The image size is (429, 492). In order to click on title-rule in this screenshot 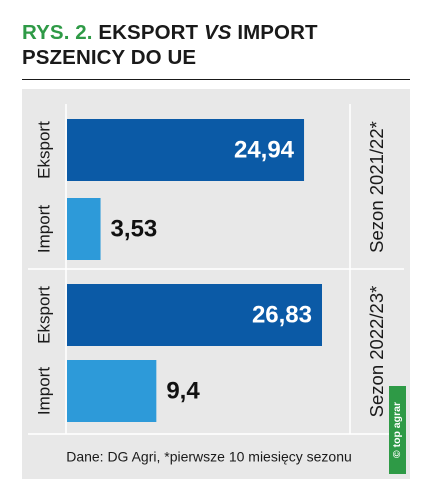, I will do `click(216, 79)`.